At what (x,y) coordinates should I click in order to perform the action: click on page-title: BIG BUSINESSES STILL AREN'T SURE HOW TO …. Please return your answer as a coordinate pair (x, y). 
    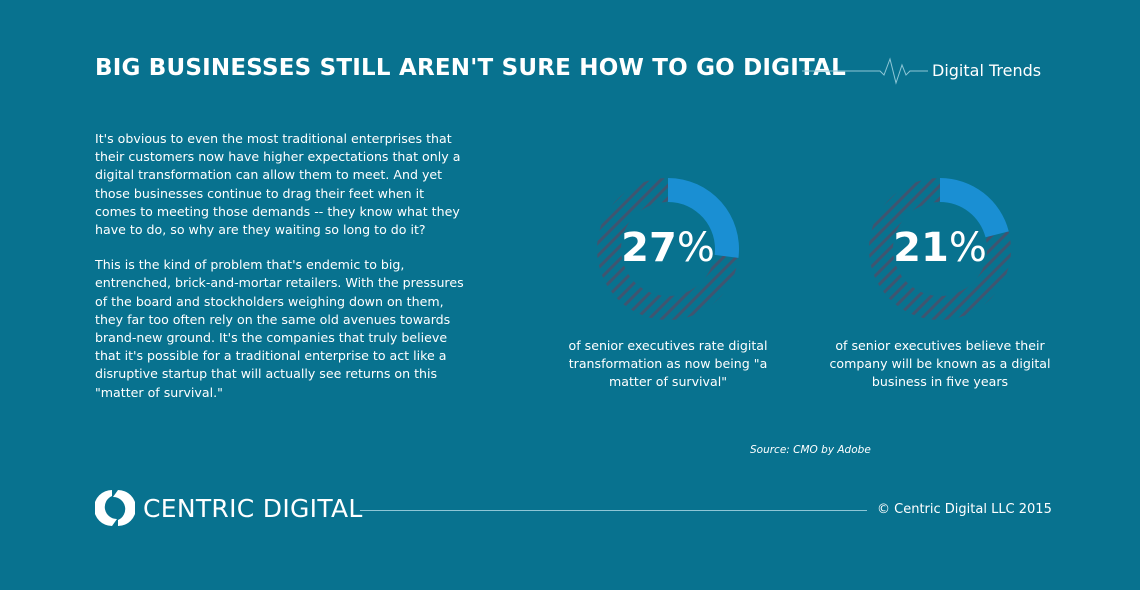
    Looking at the image, I should click on (470, 68).